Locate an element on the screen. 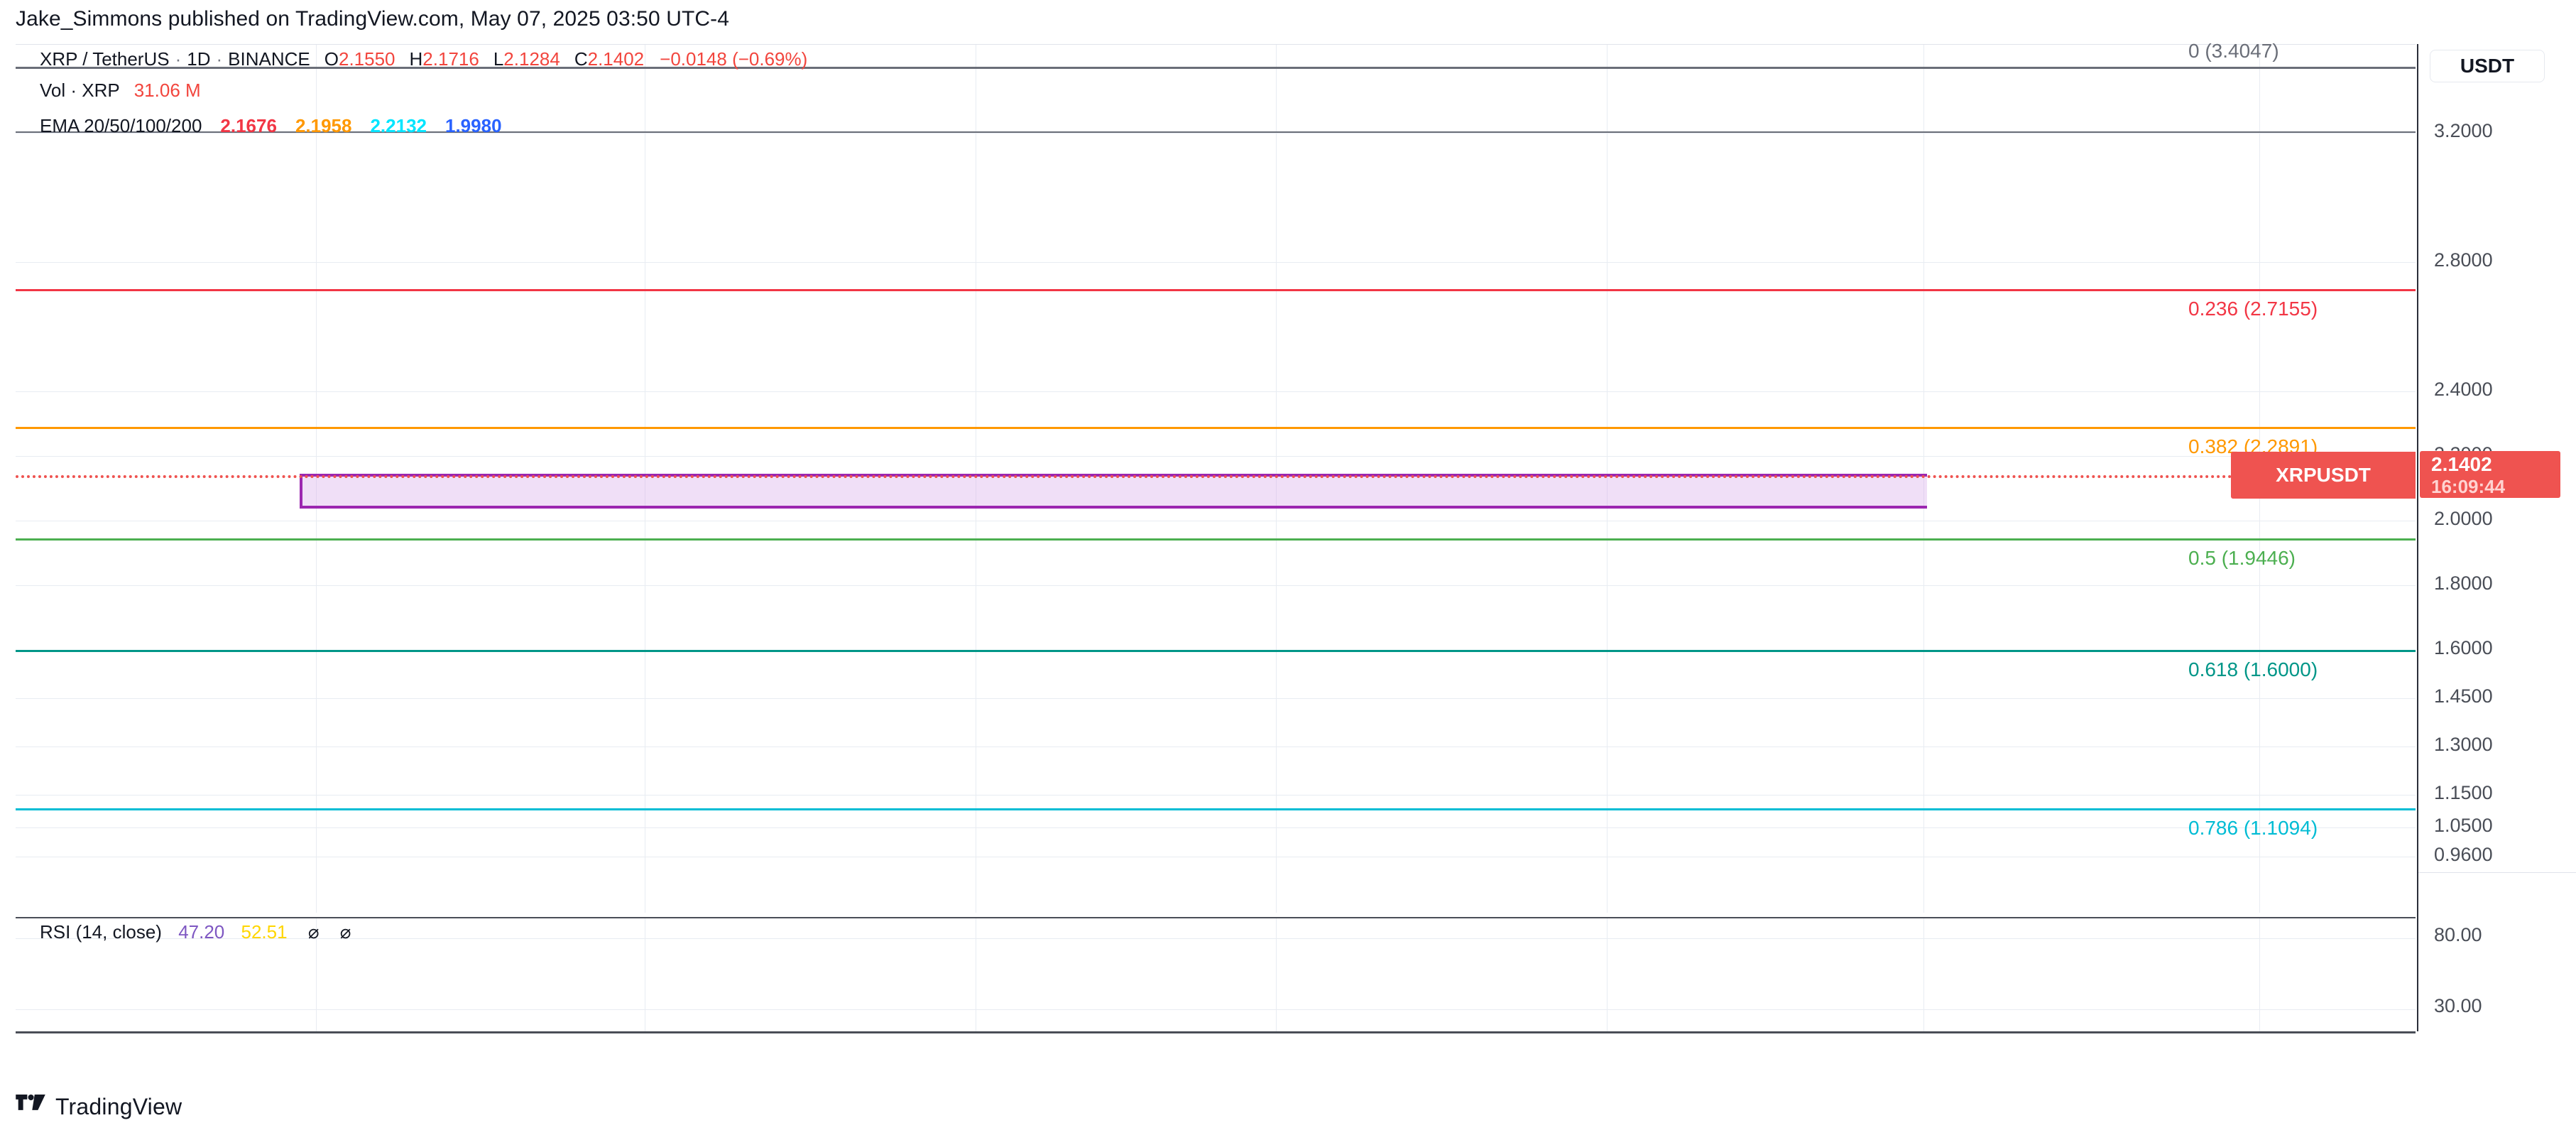 The width and height of the screenshot is (2576, 1140). price-axis-tick: 2.8000 is located at coordinates (2463, 260).